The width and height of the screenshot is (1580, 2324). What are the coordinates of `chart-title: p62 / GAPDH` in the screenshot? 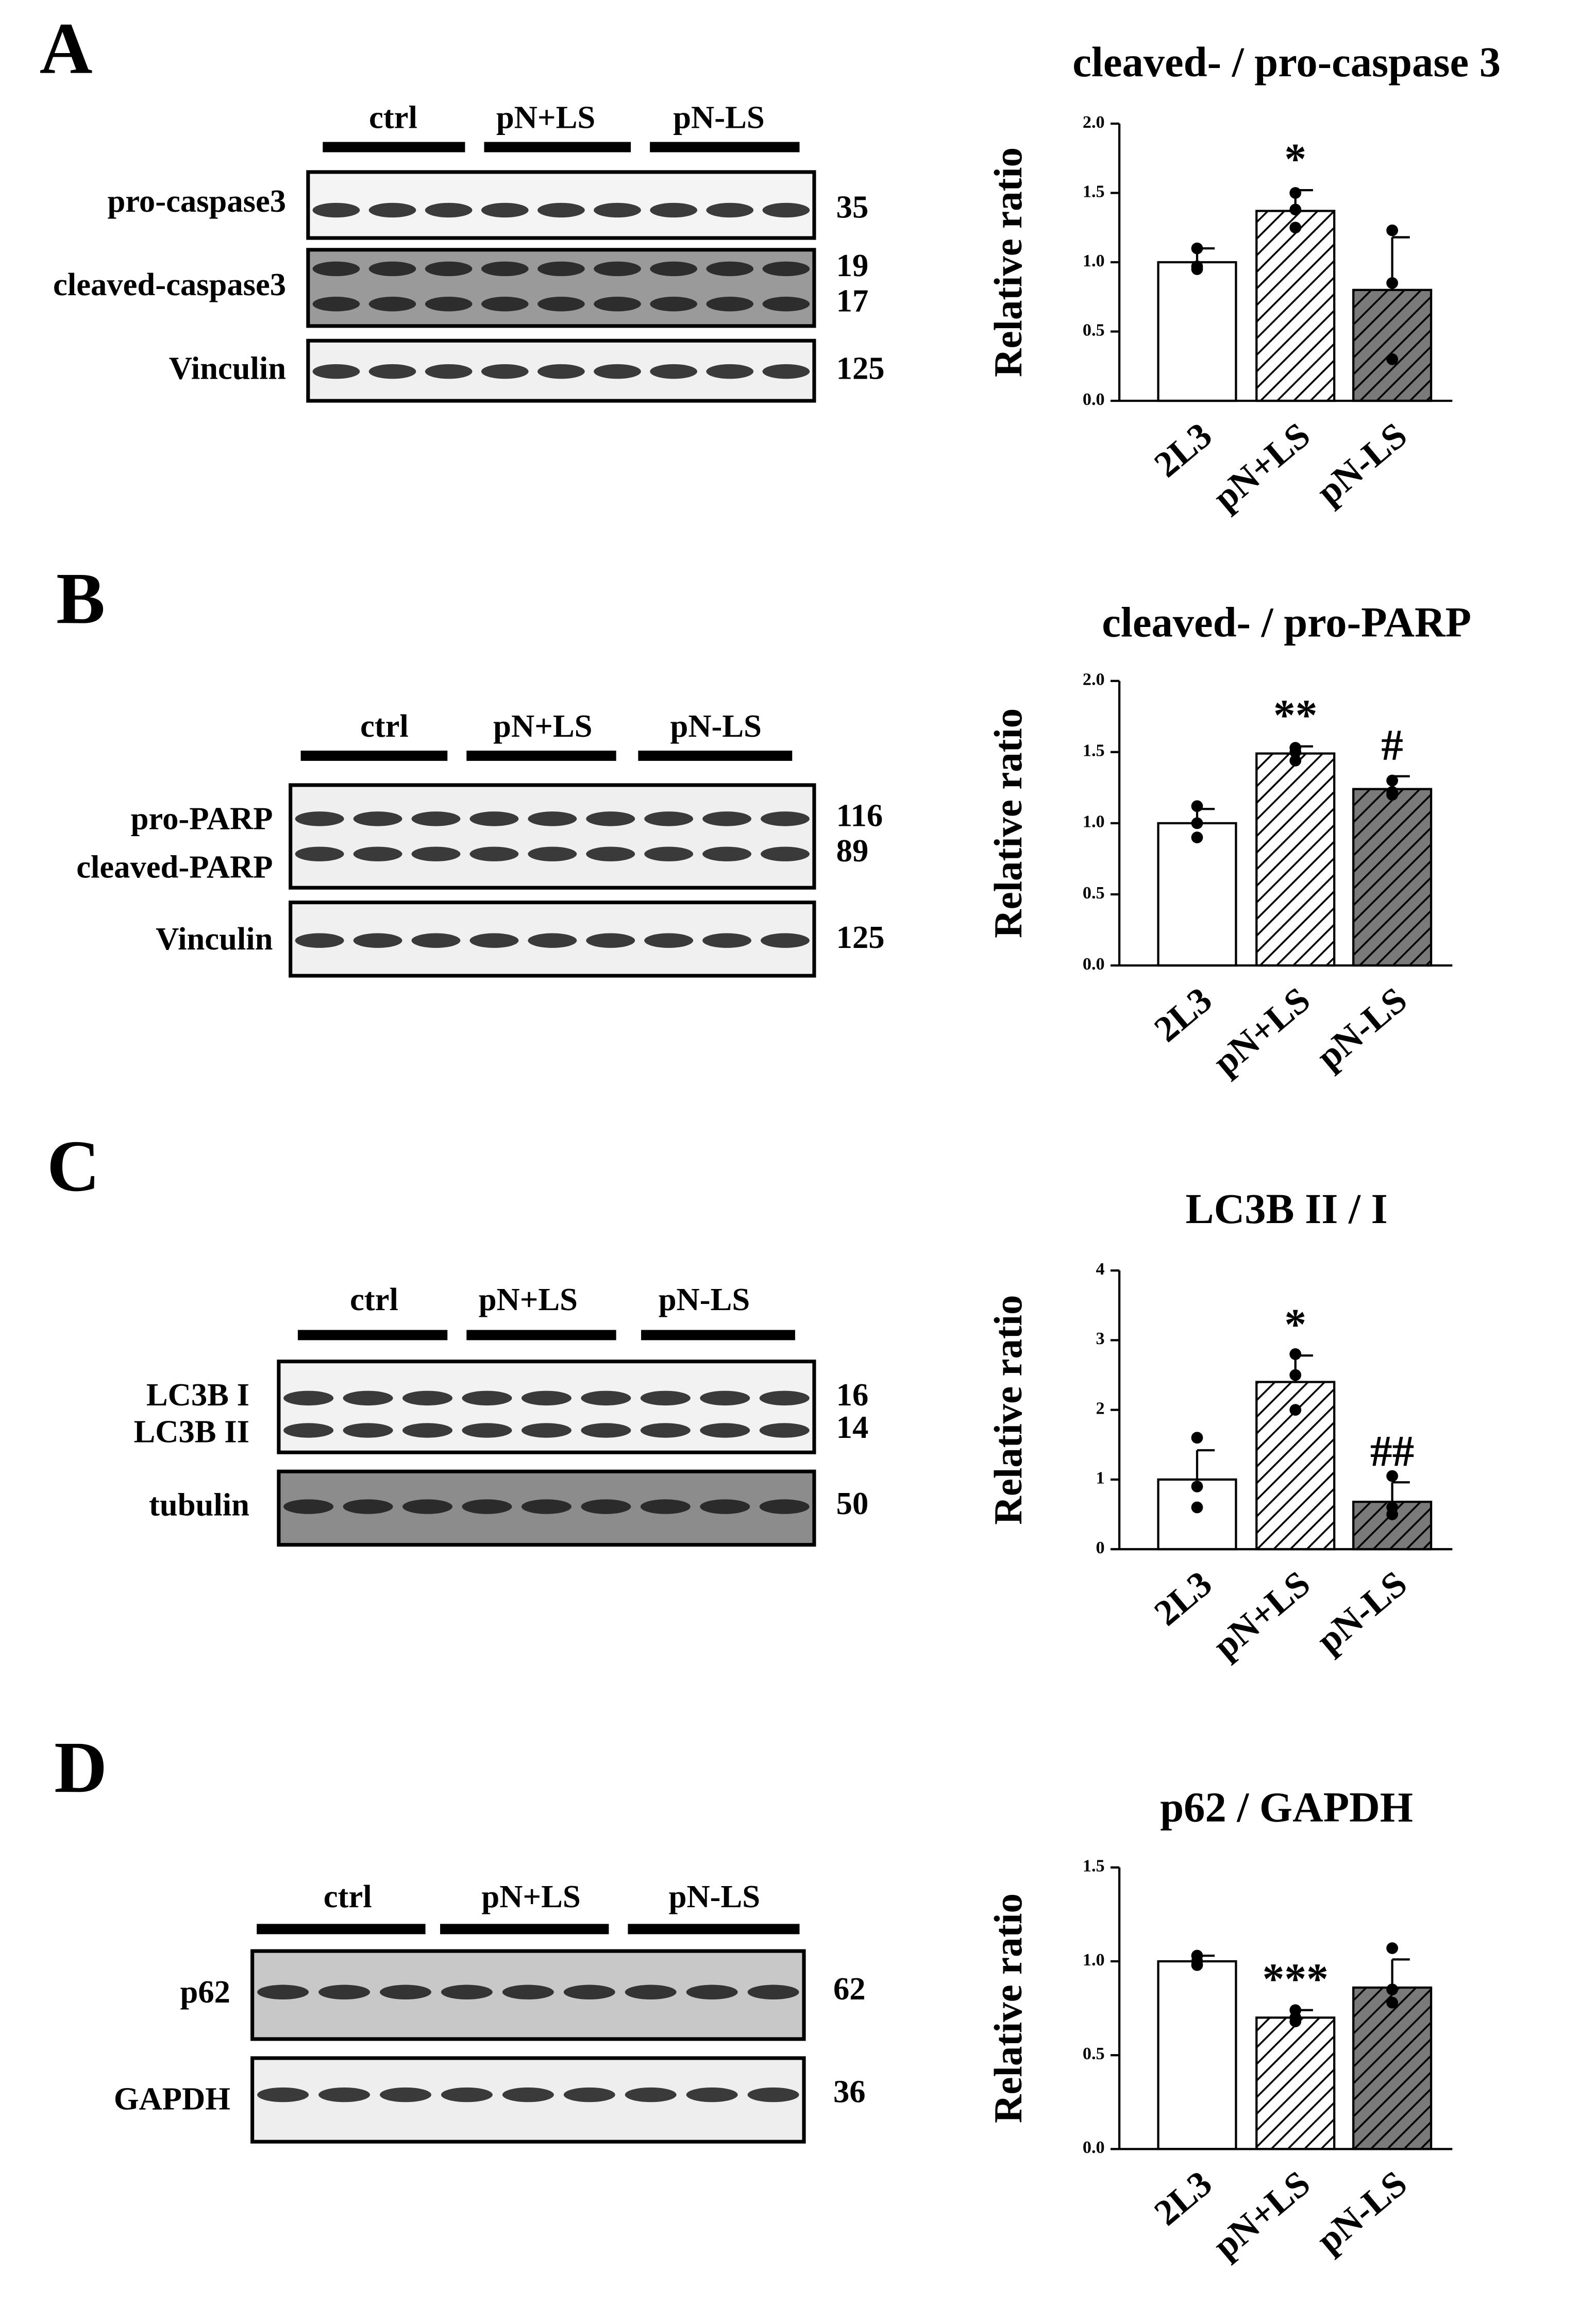 It's located at (1286, 1807).